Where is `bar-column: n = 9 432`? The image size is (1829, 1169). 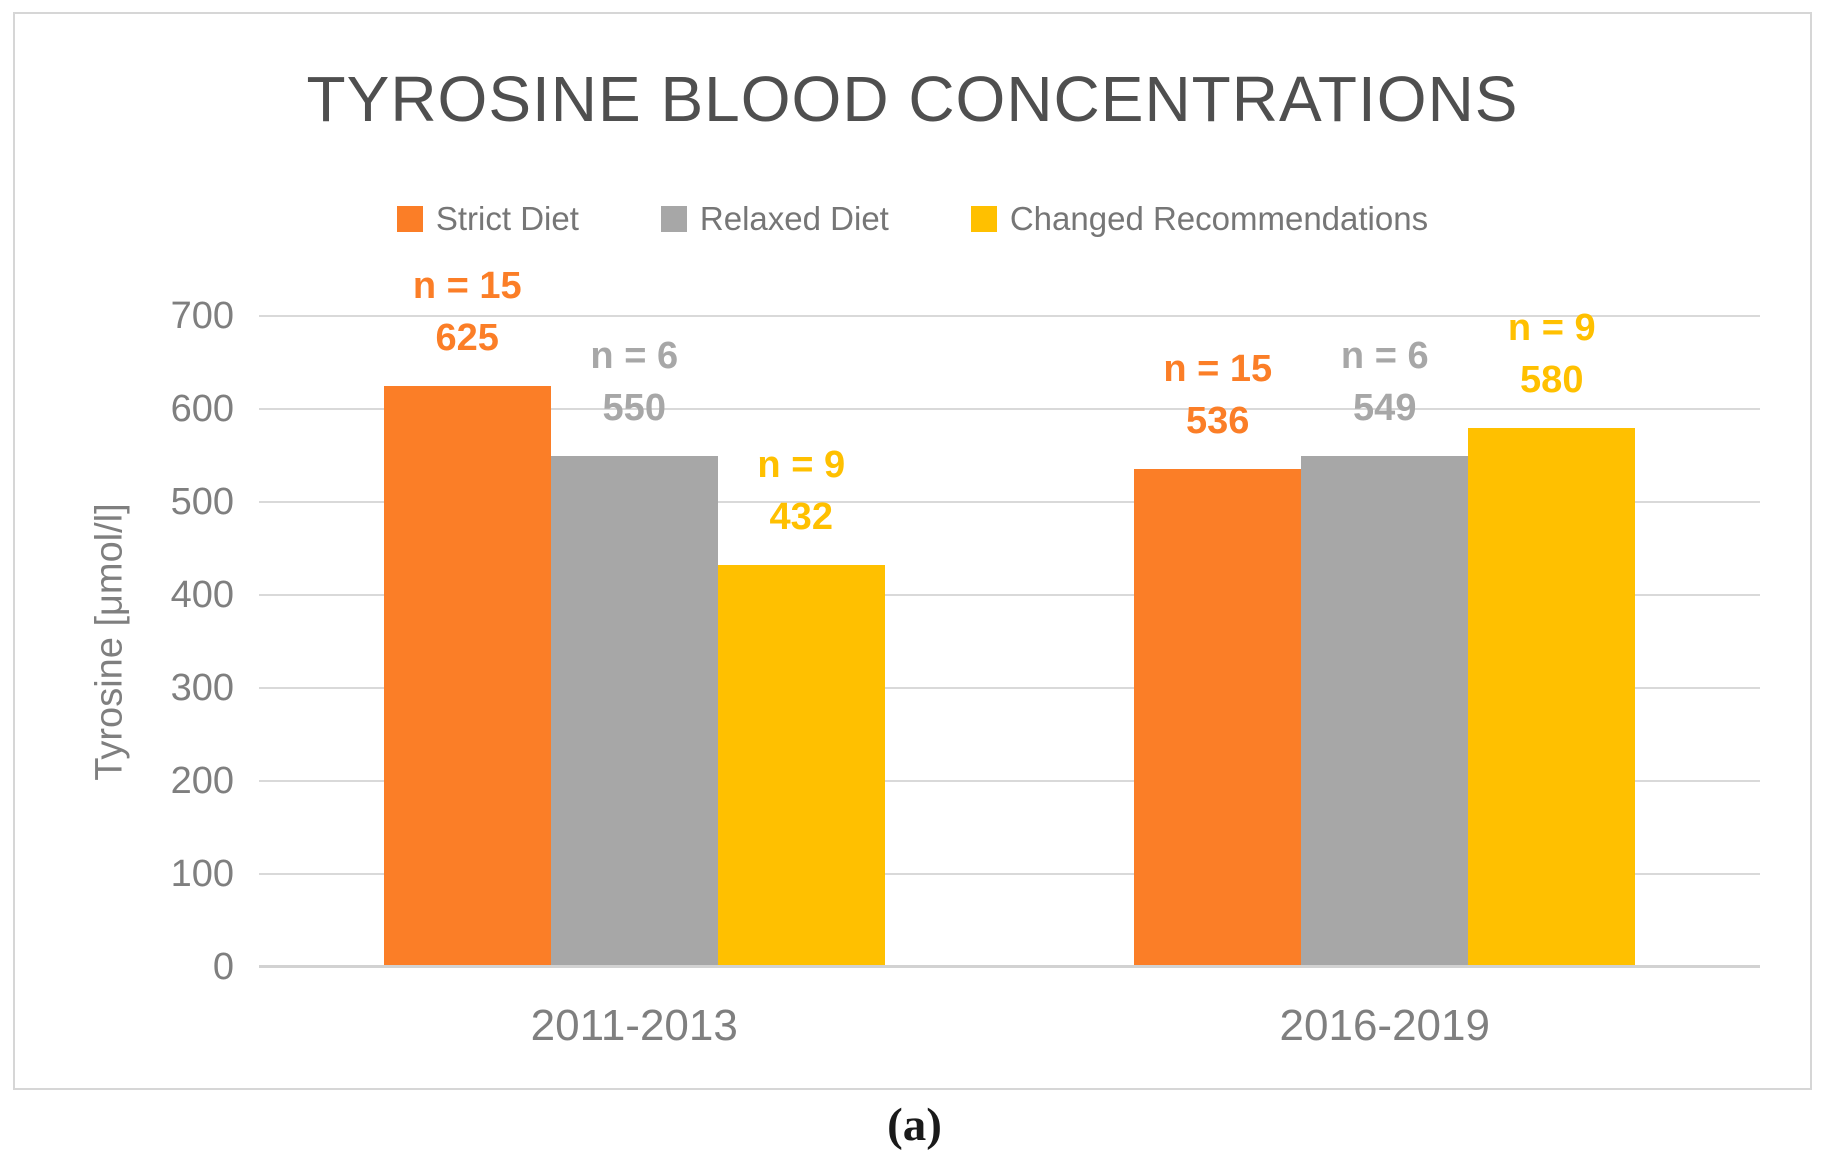 bar-column: n = 9 432 is located at coordinates (801, 703).